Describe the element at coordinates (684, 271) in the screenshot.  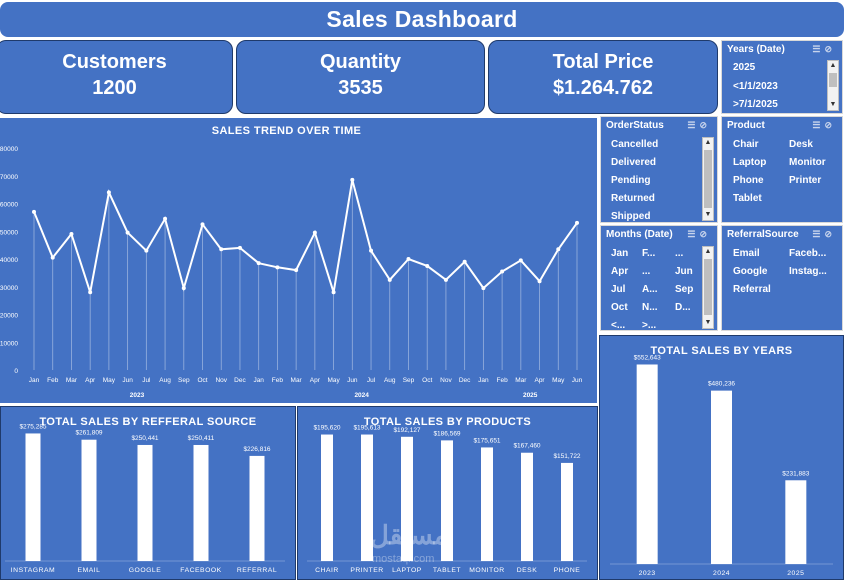
I see `months-item: Jun` at that location.